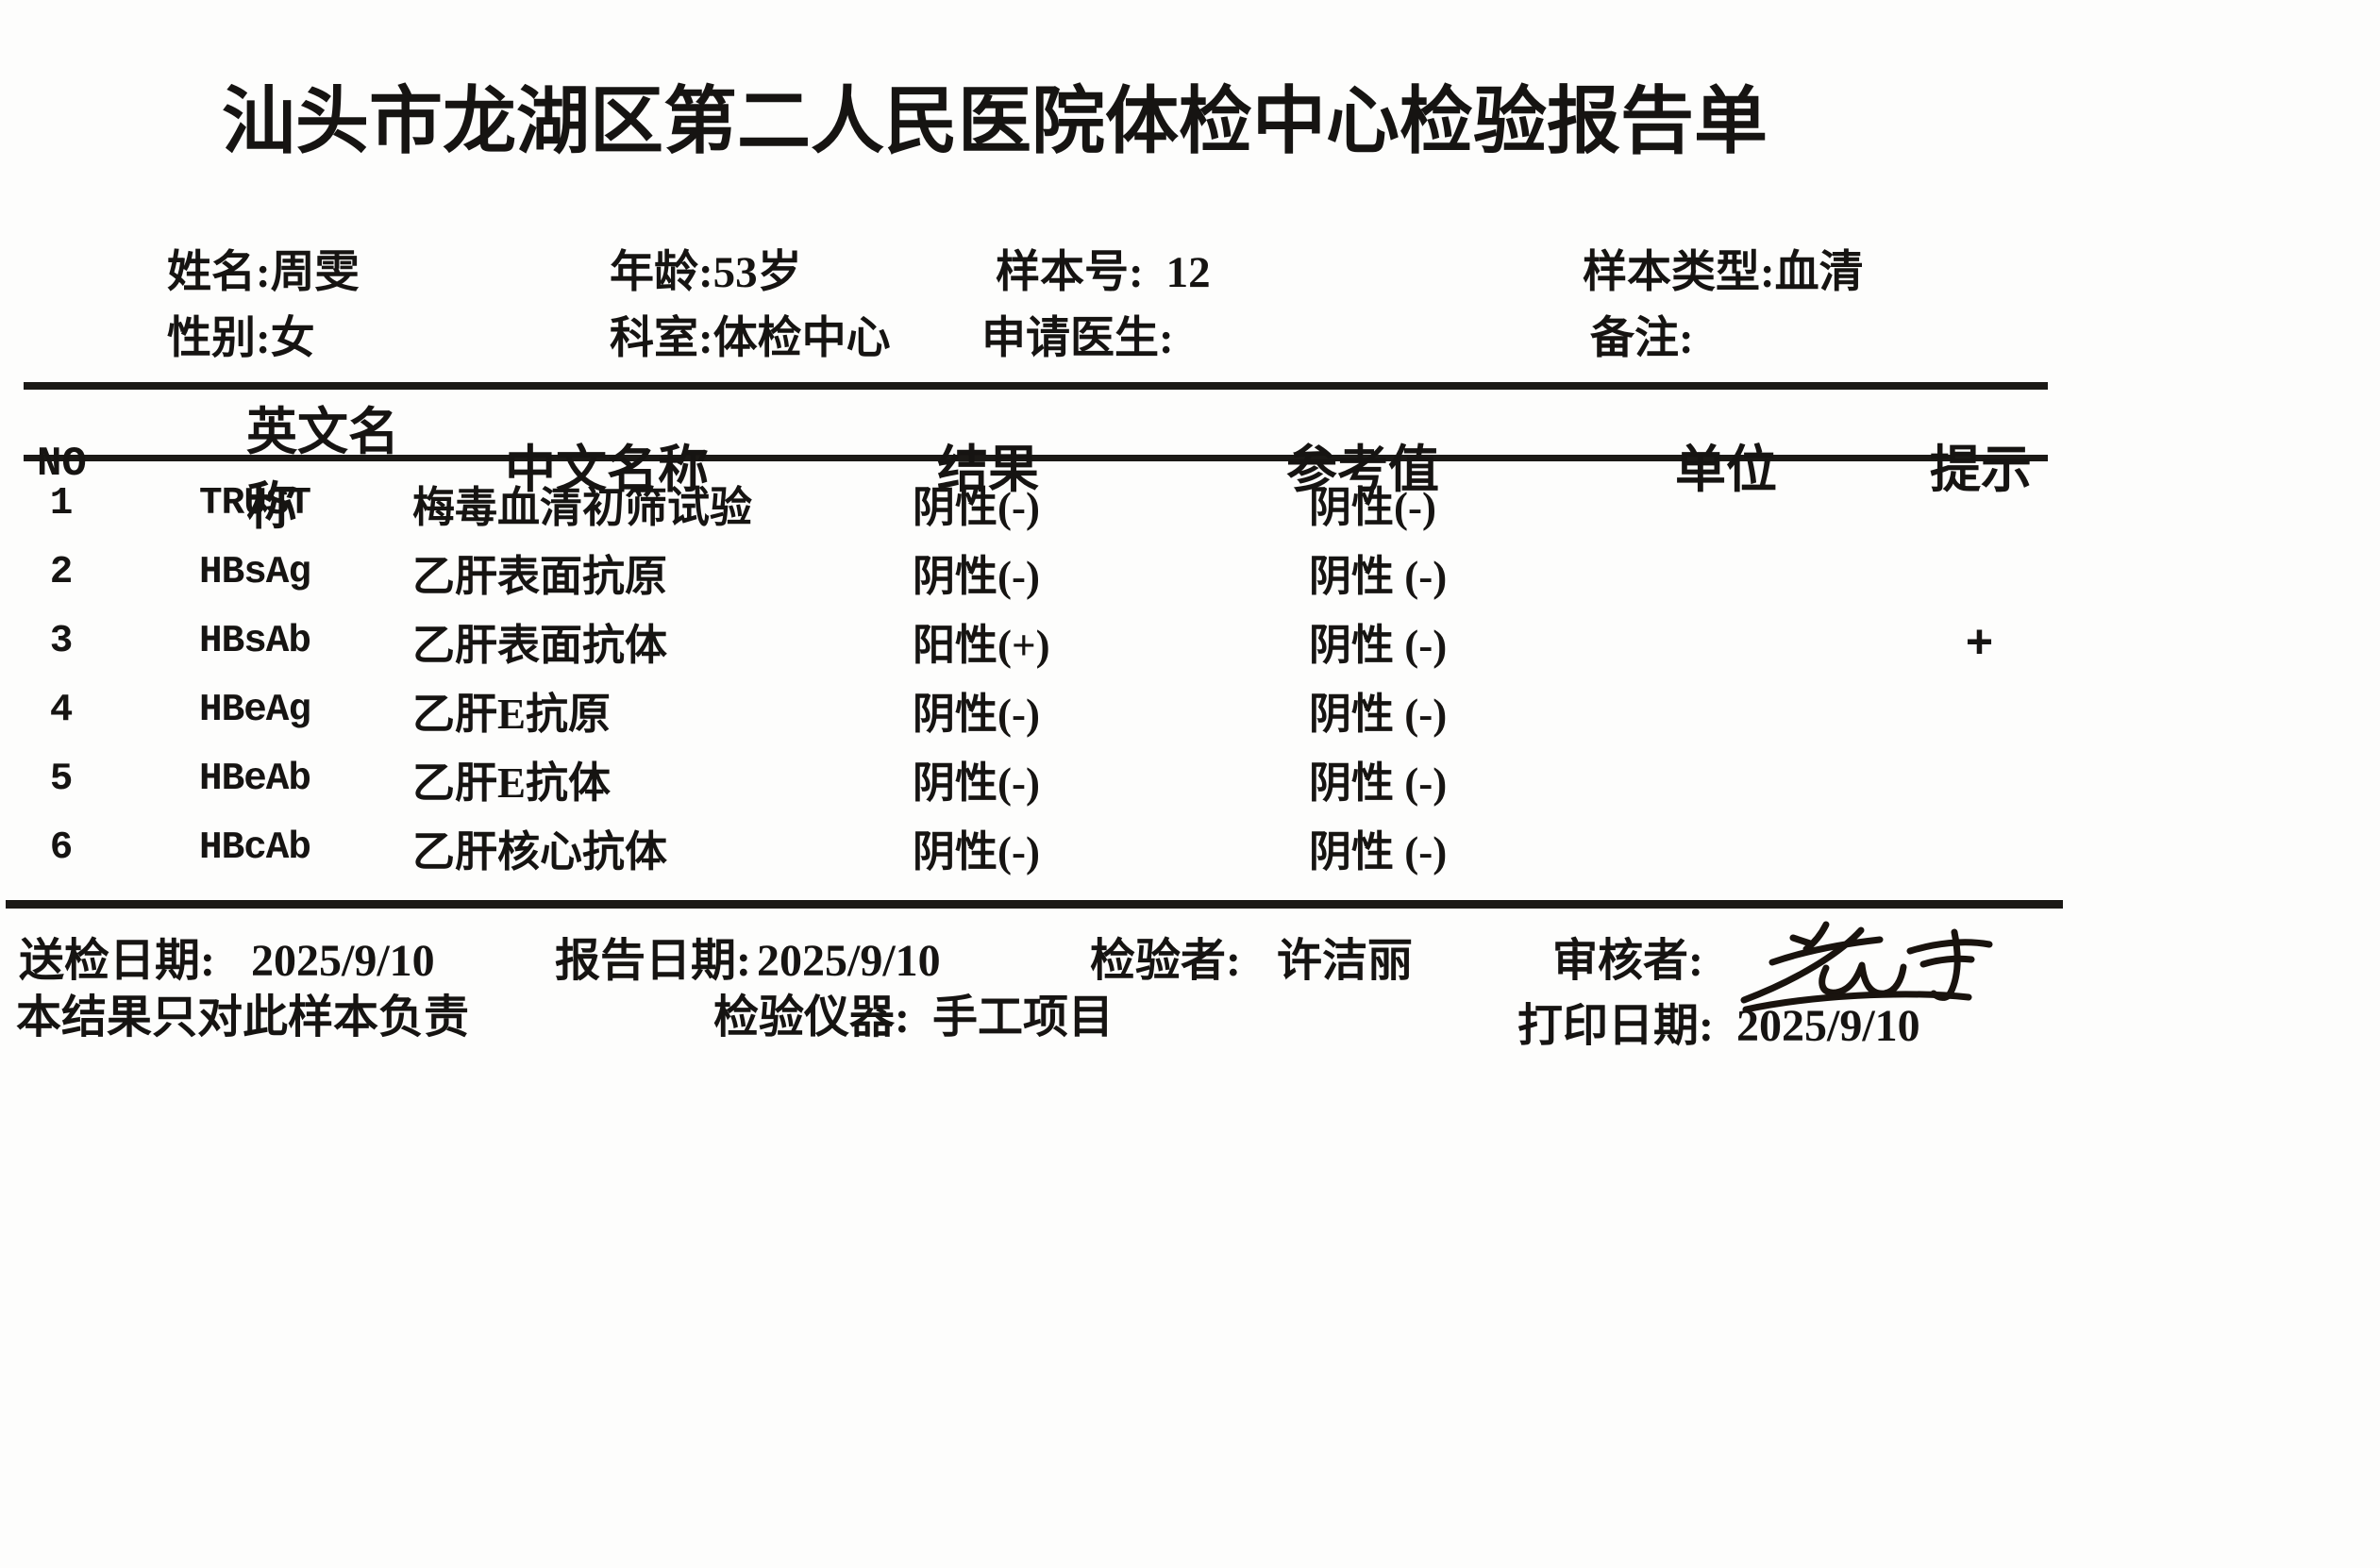  Describe the element at coordinates (540, 645) in the screenshot. I see `cell-cn-name: 乙肝表面抗体` at that location.